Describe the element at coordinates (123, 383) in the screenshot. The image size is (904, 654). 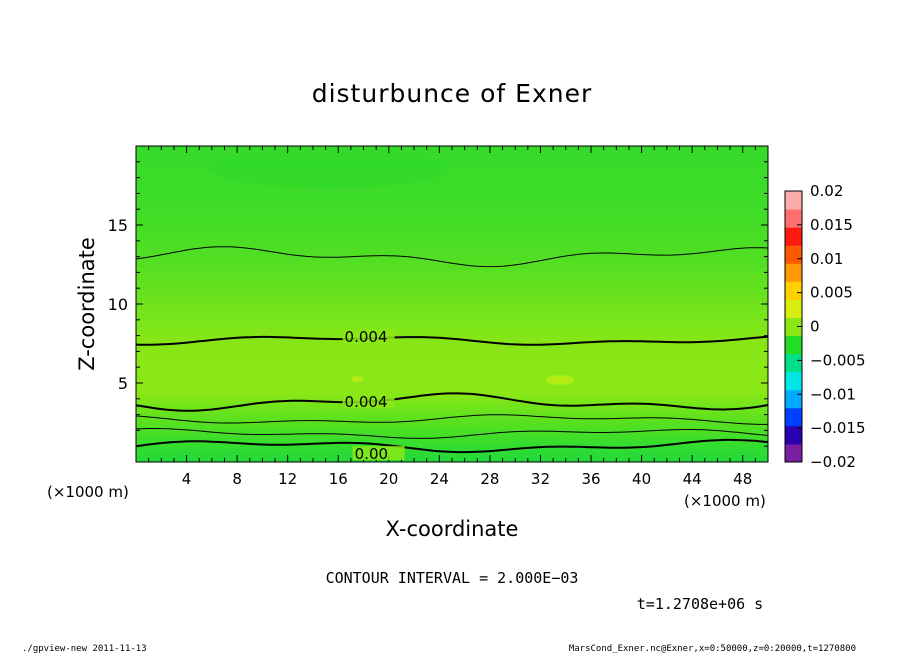
I see `y-tick-label: 5` at that location.